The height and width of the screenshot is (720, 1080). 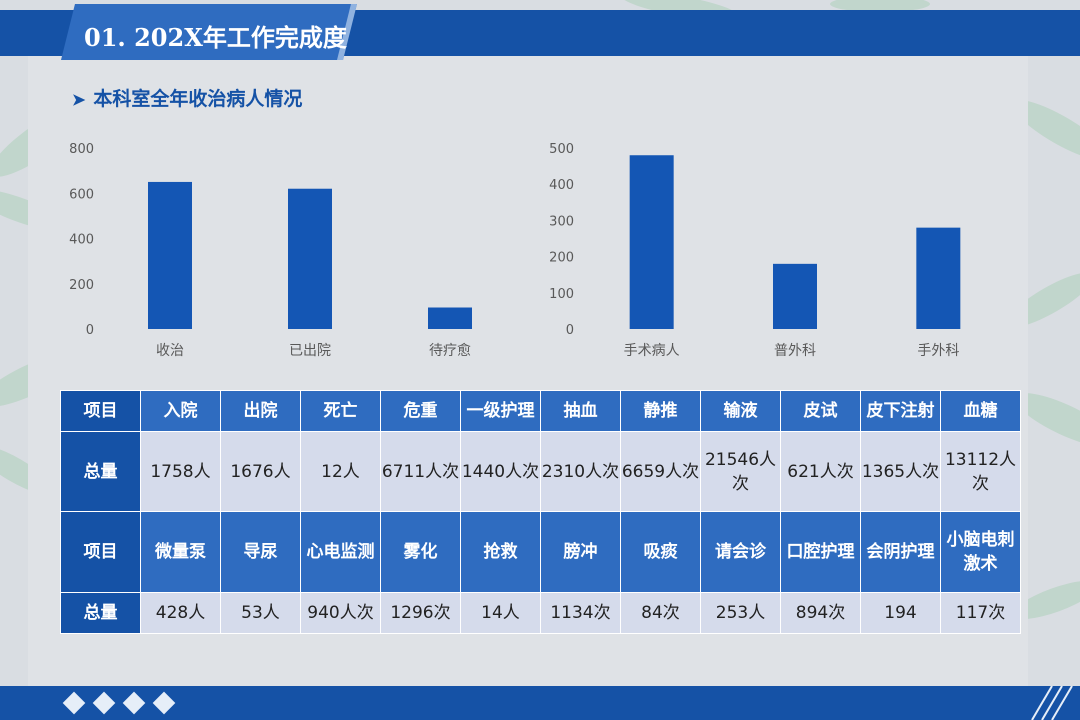 I want to click on x-tick-label: 手术病人, so click(x=652, y=351).